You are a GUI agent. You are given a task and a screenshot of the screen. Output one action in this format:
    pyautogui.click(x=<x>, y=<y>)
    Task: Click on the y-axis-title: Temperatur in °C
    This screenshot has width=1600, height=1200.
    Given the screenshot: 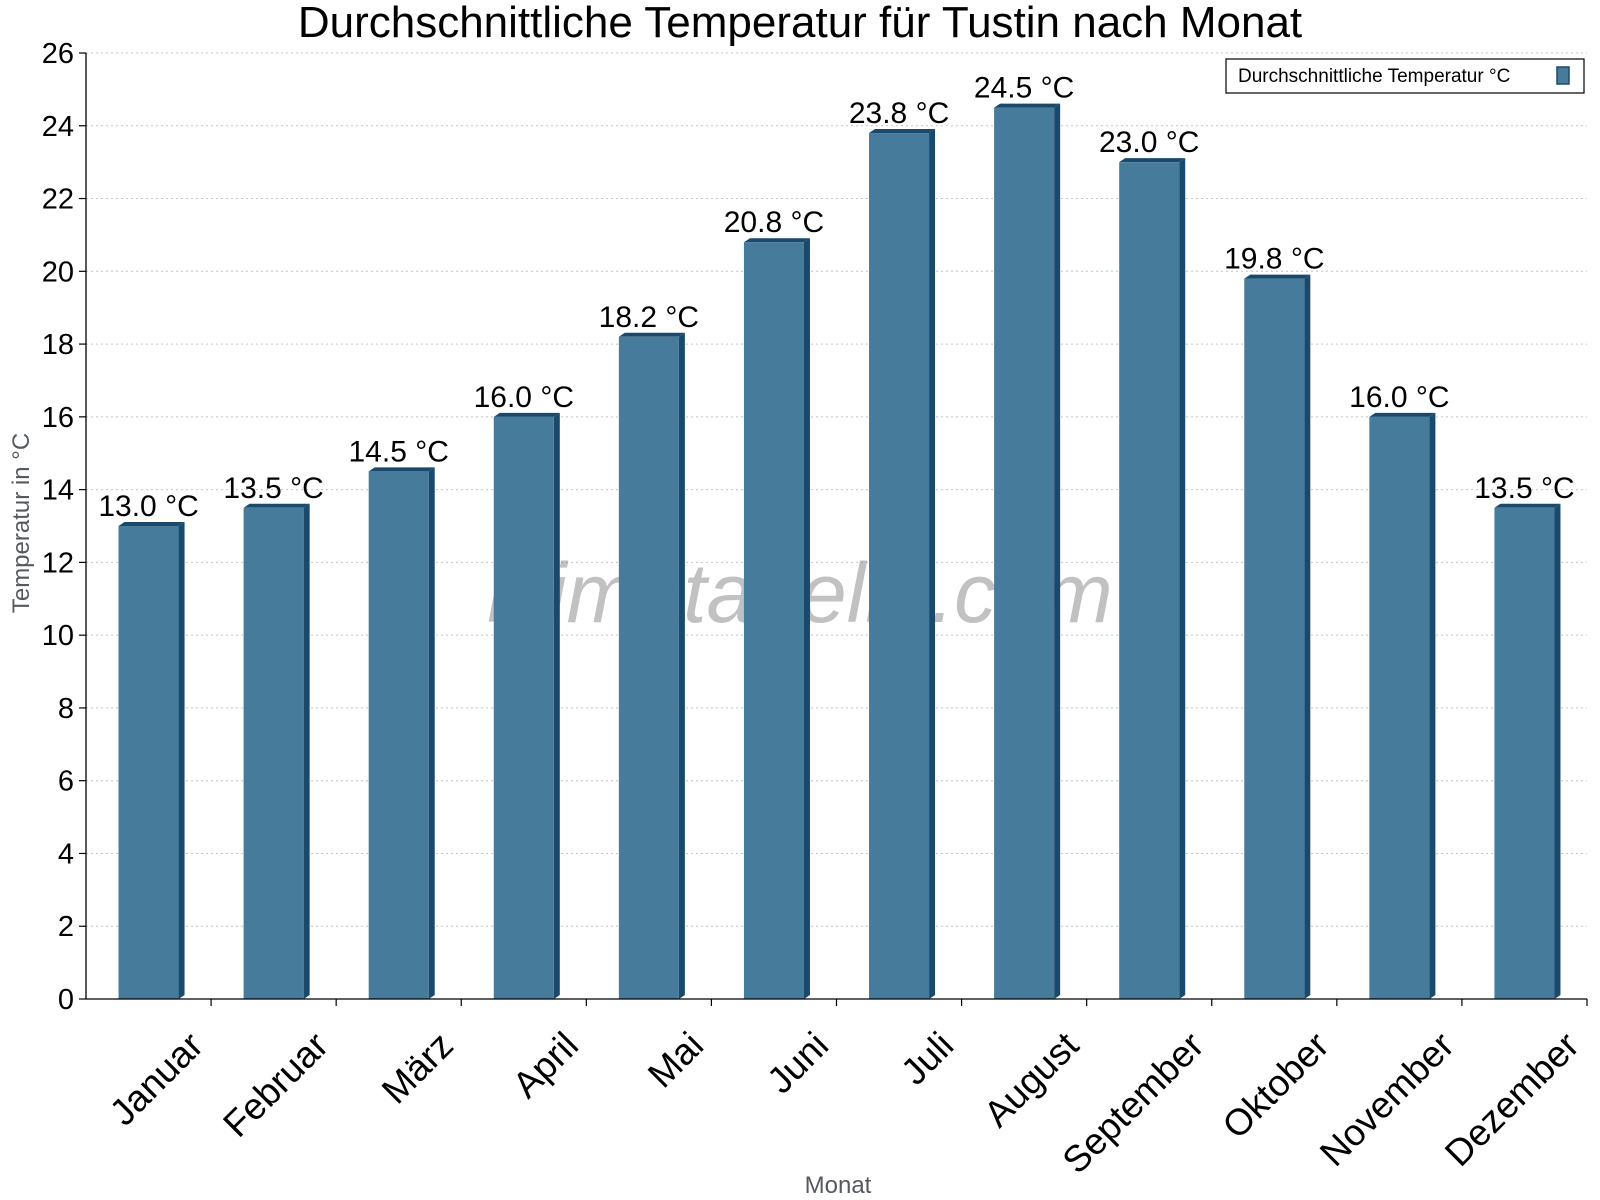 What is the action you would take?
    pyautogui.click(x=21, y=523)
    